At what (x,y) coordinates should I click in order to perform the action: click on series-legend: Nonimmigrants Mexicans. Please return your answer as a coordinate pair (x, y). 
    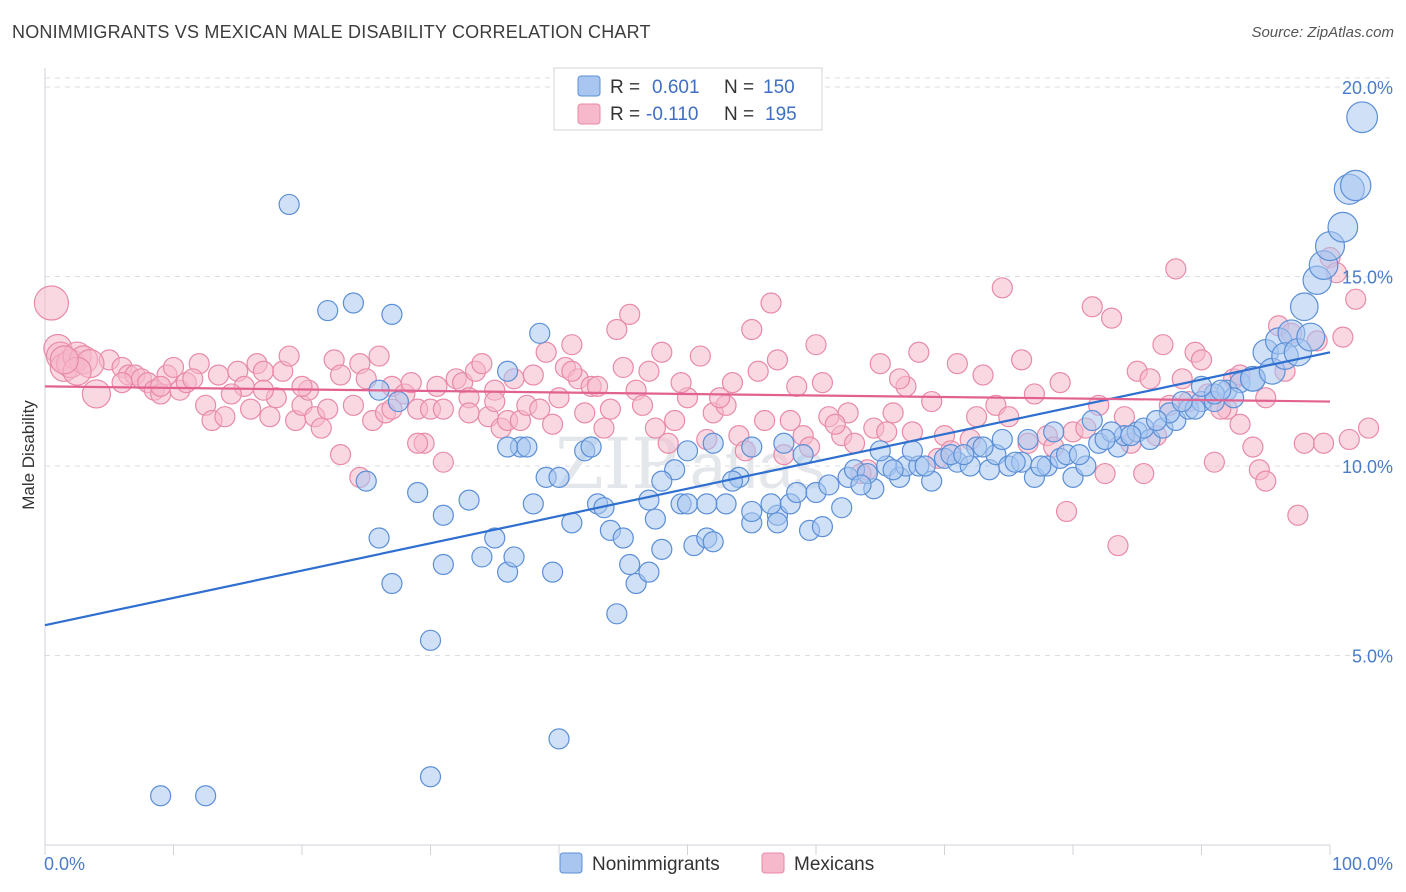
    Looking at the image, I should click on (716, 863).